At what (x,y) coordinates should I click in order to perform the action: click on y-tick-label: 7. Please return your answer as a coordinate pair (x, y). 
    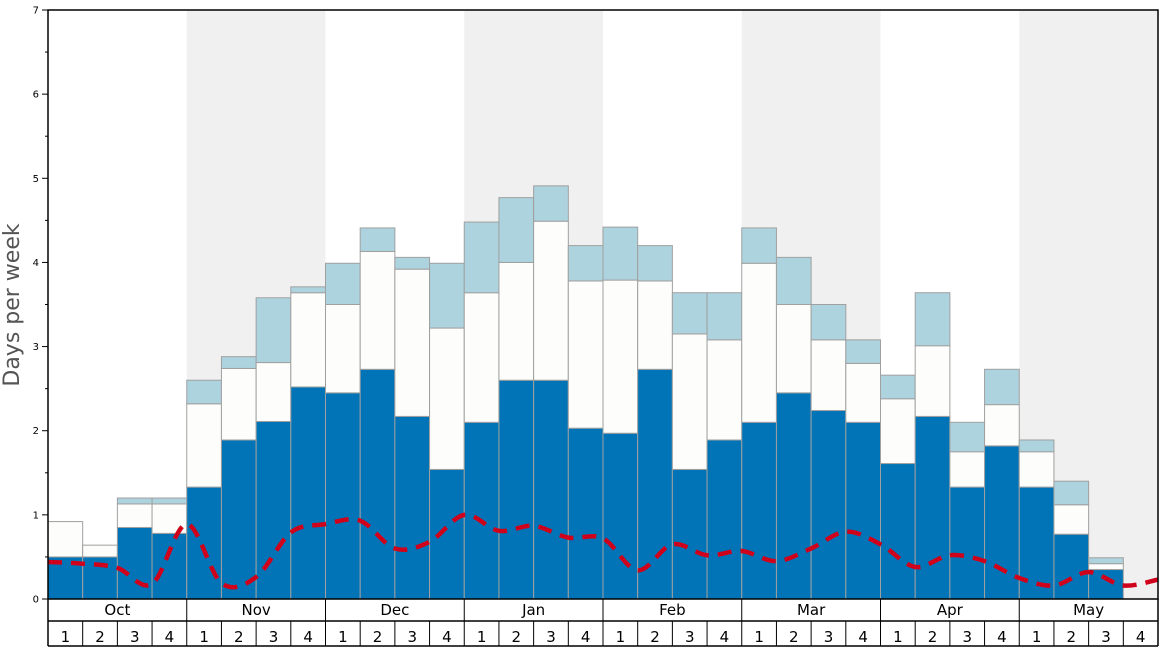
    Looking at the image, I should click on (36, 11).